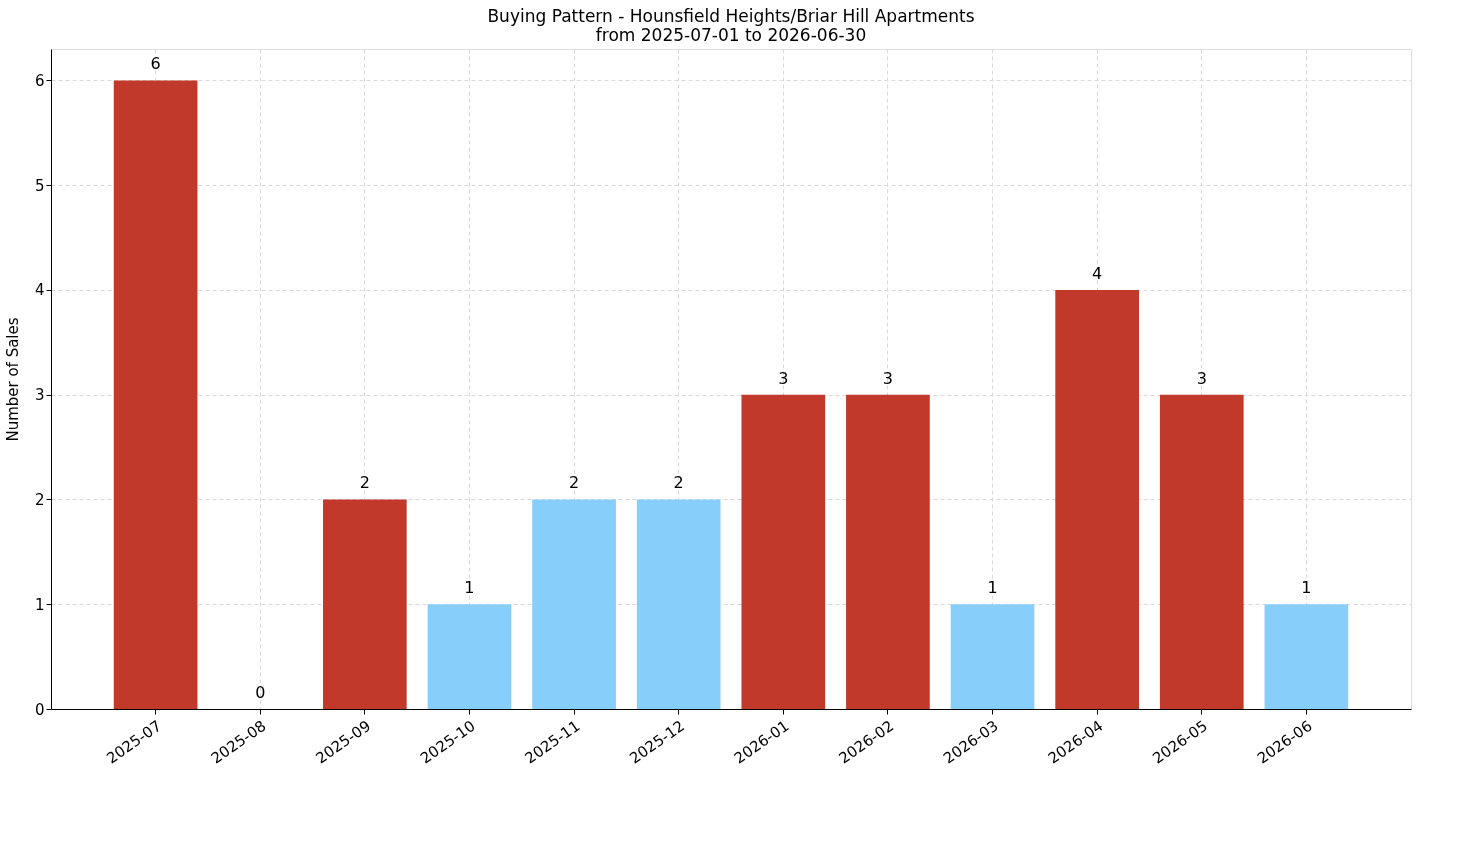 The image size is (1481, 863). Describe the element at coordinates (39, 604) in the screenshot. I see `y-tick-label: 1` at that location.